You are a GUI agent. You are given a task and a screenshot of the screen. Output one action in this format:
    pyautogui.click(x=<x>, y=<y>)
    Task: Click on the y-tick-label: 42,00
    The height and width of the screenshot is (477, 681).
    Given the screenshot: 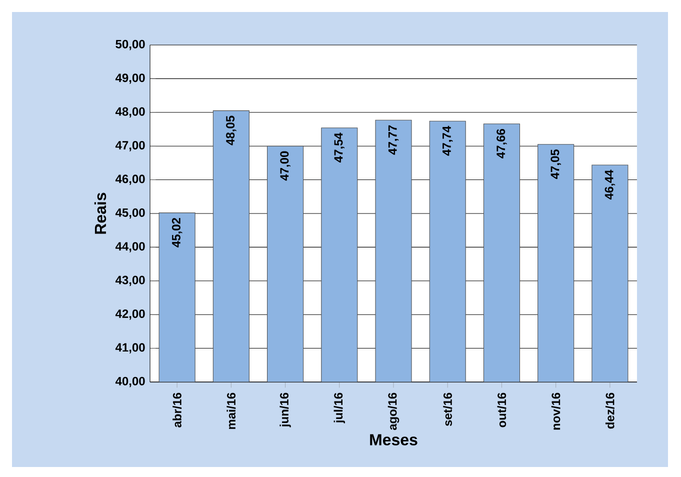 What is the action you would take?
    pyautogui.click(x=130, y=314)
    